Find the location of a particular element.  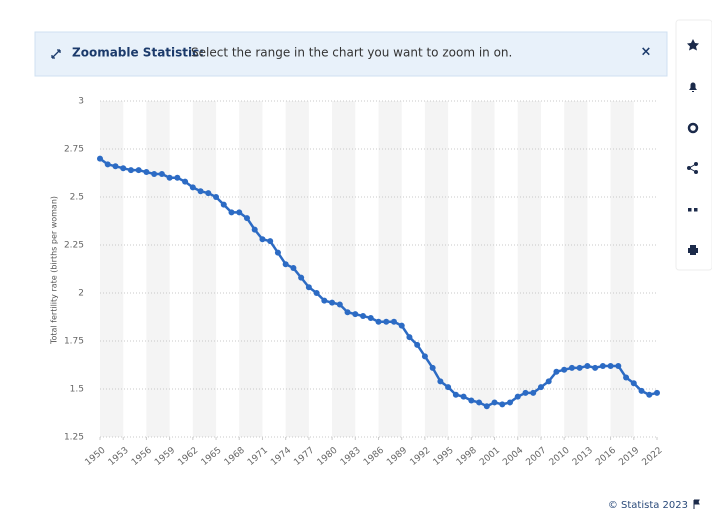

y-tick-label: 1.5 is located at coordinates (77, 390).